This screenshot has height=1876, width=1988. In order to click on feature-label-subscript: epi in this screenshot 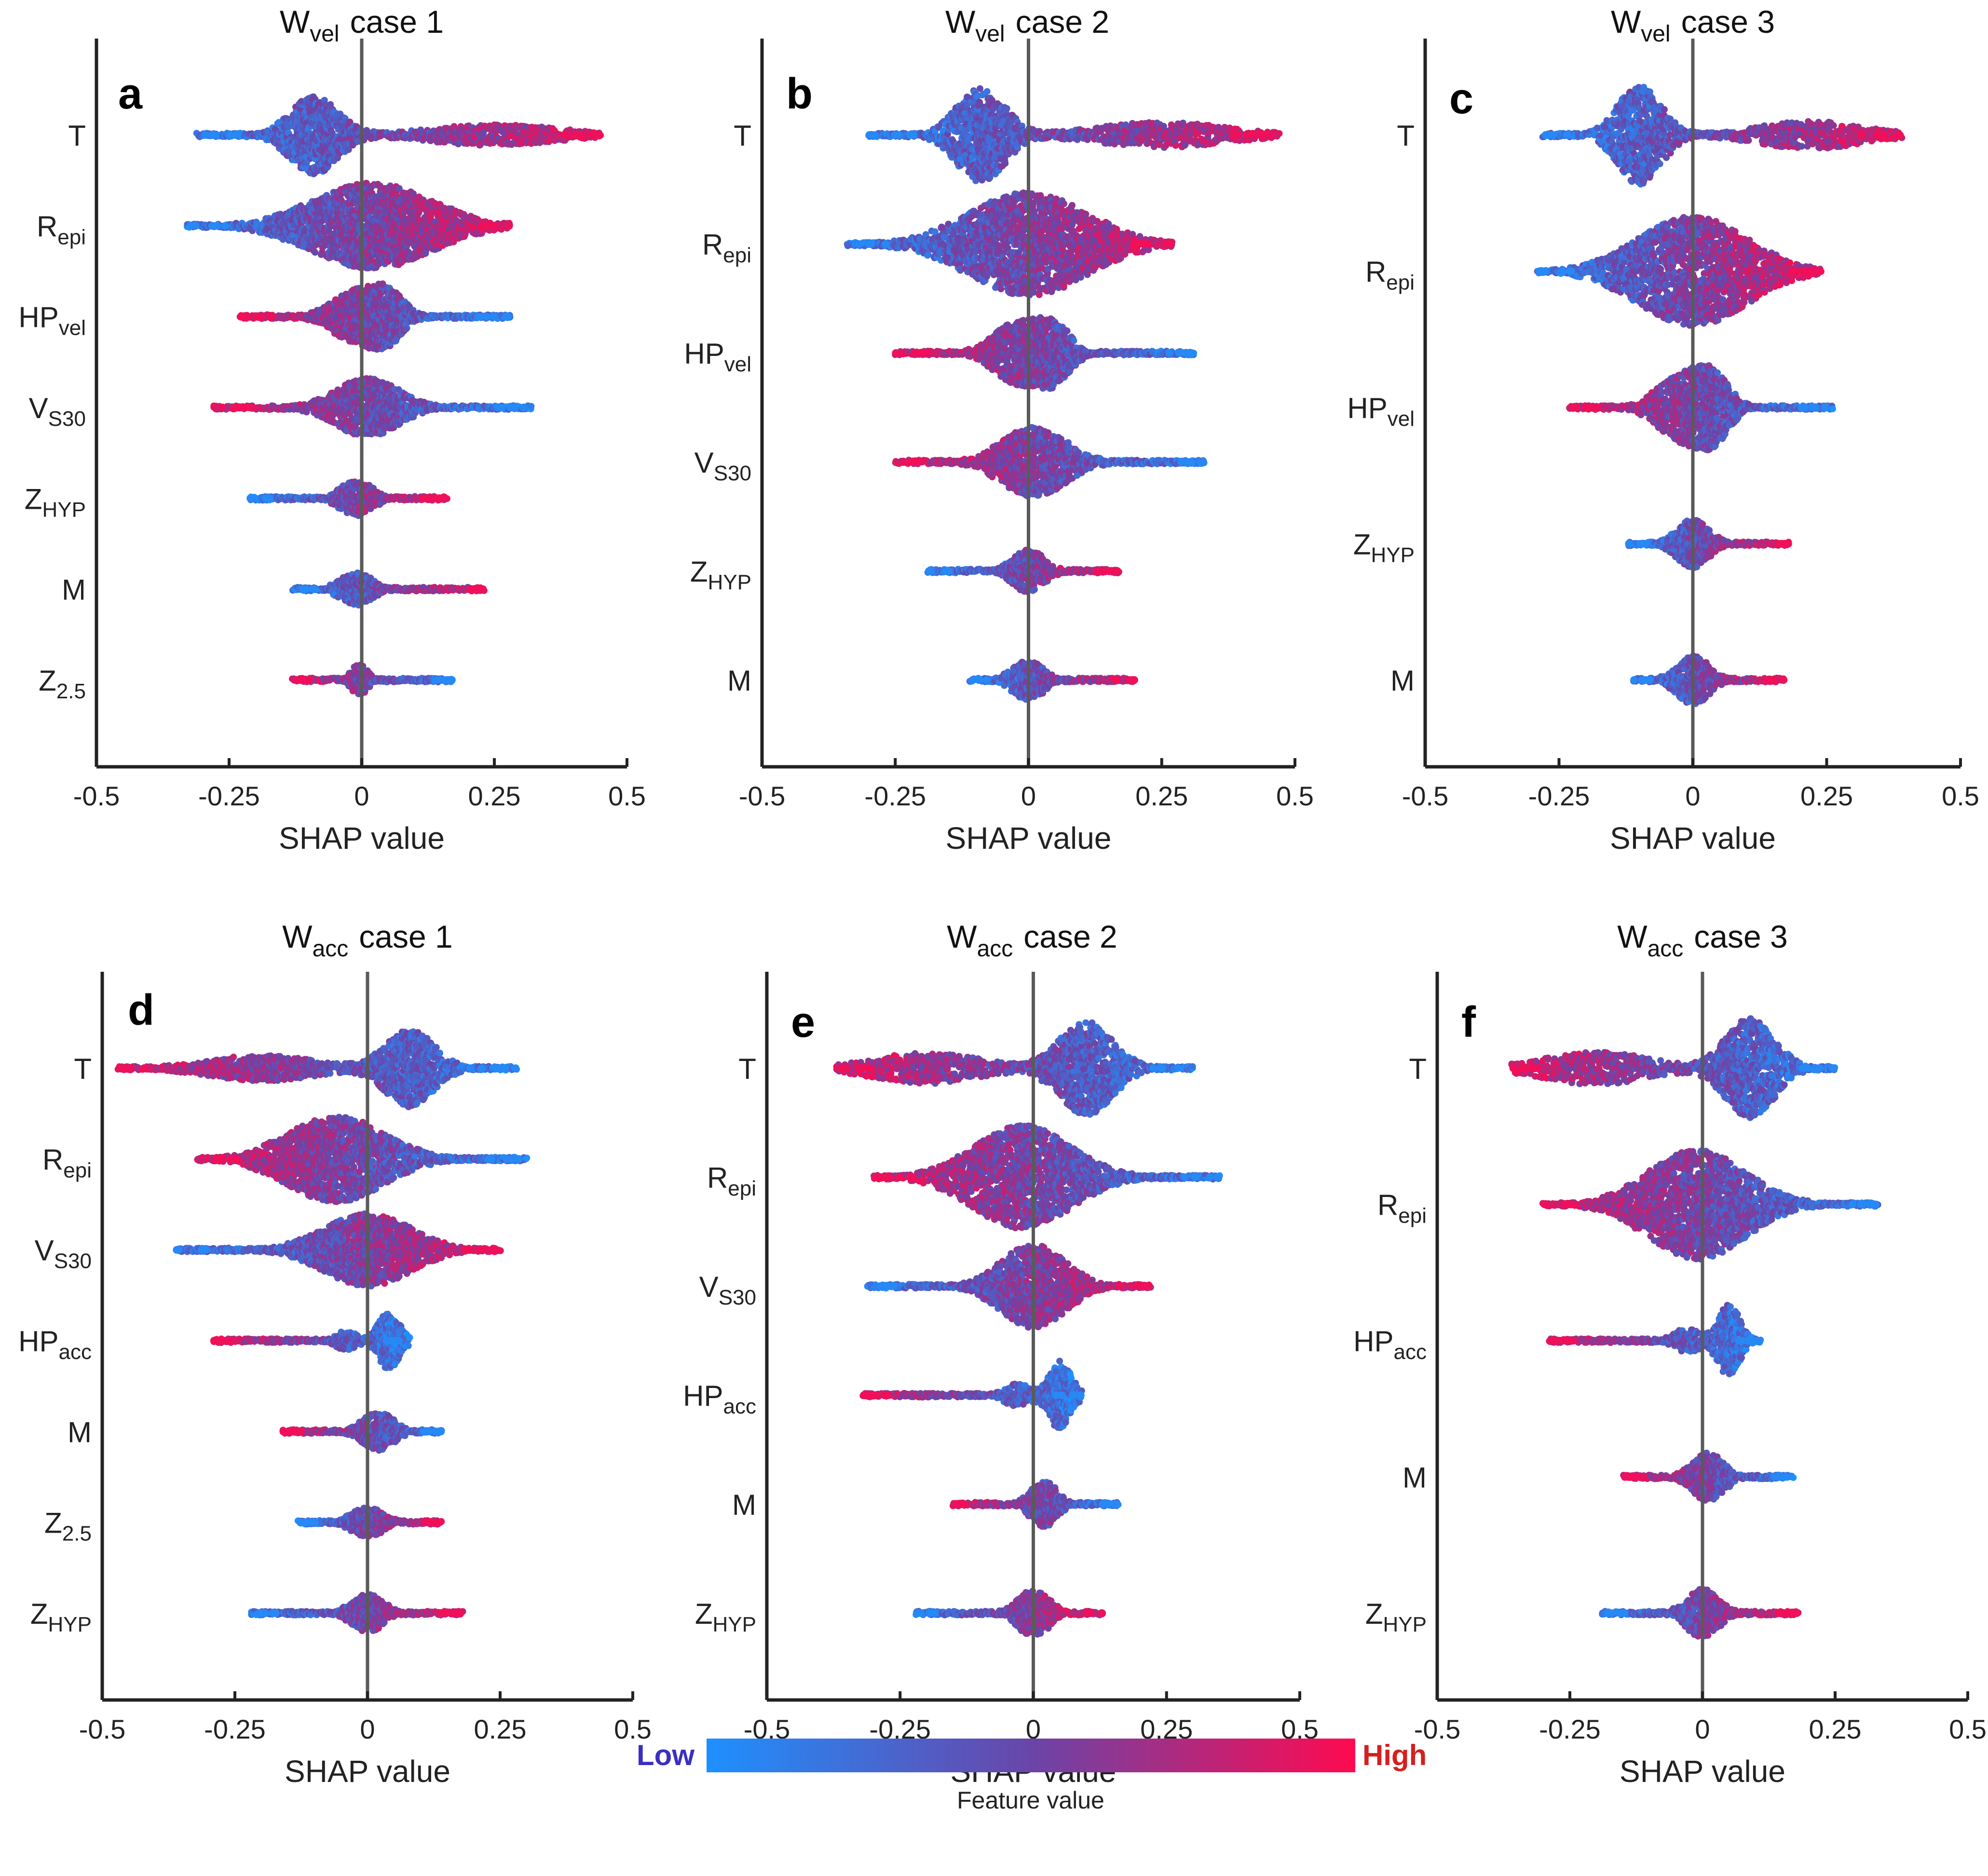, I will do `click(71, 237)`.